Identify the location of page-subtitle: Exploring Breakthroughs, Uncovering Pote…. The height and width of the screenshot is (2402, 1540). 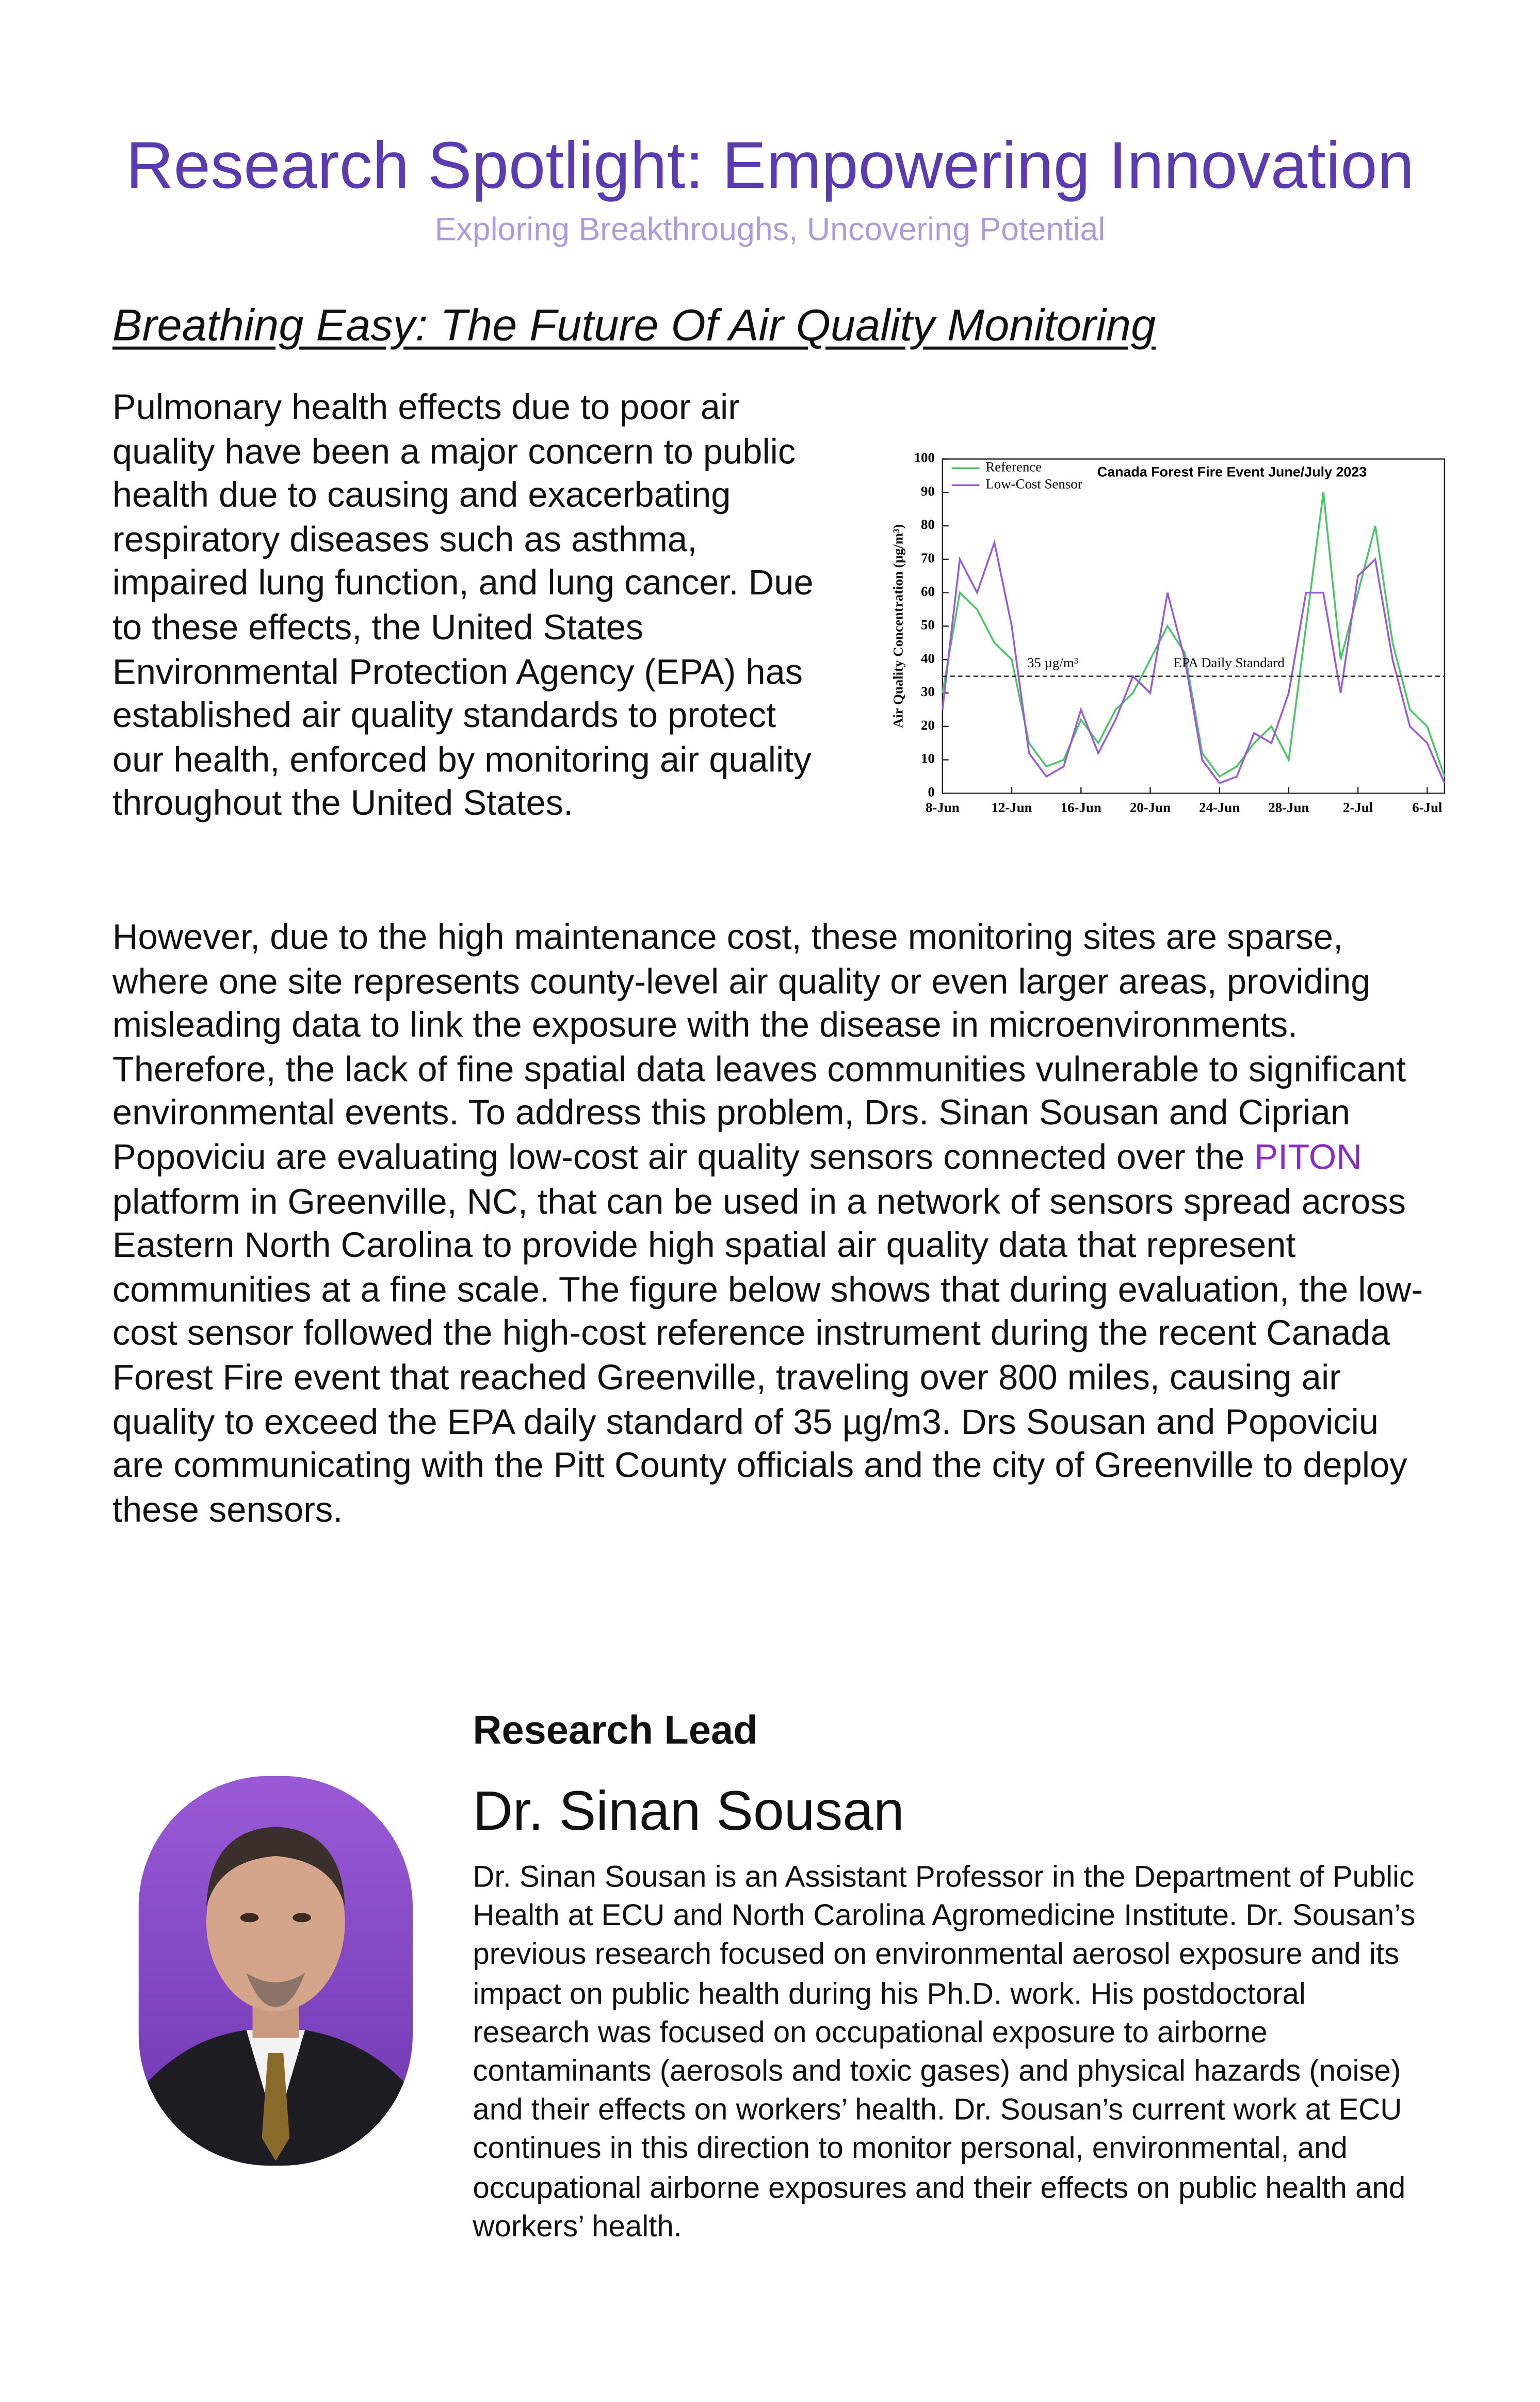
(770, 230).